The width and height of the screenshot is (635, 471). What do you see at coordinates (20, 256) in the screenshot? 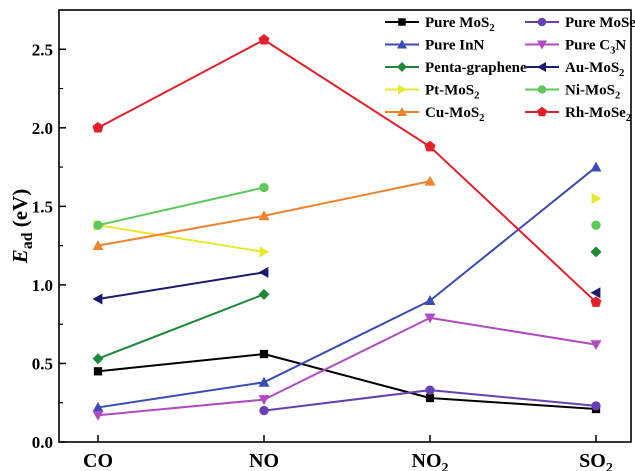
I see `y-title-symbol: E` at bounding box center [20, 256].